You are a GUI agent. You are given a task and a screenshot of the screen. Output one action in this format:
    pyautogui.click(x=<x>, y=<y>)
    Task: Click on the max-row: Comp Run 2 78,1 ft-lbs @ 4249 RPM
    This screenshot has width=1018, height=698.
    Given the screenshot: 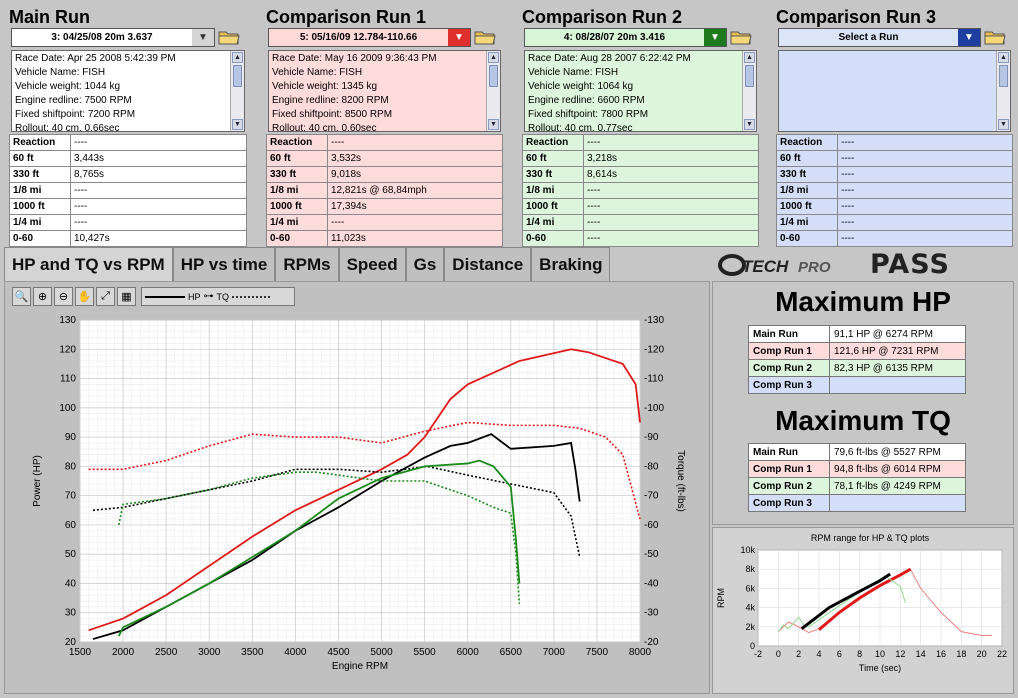 What is the action you would take?
    pyautogui.click(x=857, y=486)
    